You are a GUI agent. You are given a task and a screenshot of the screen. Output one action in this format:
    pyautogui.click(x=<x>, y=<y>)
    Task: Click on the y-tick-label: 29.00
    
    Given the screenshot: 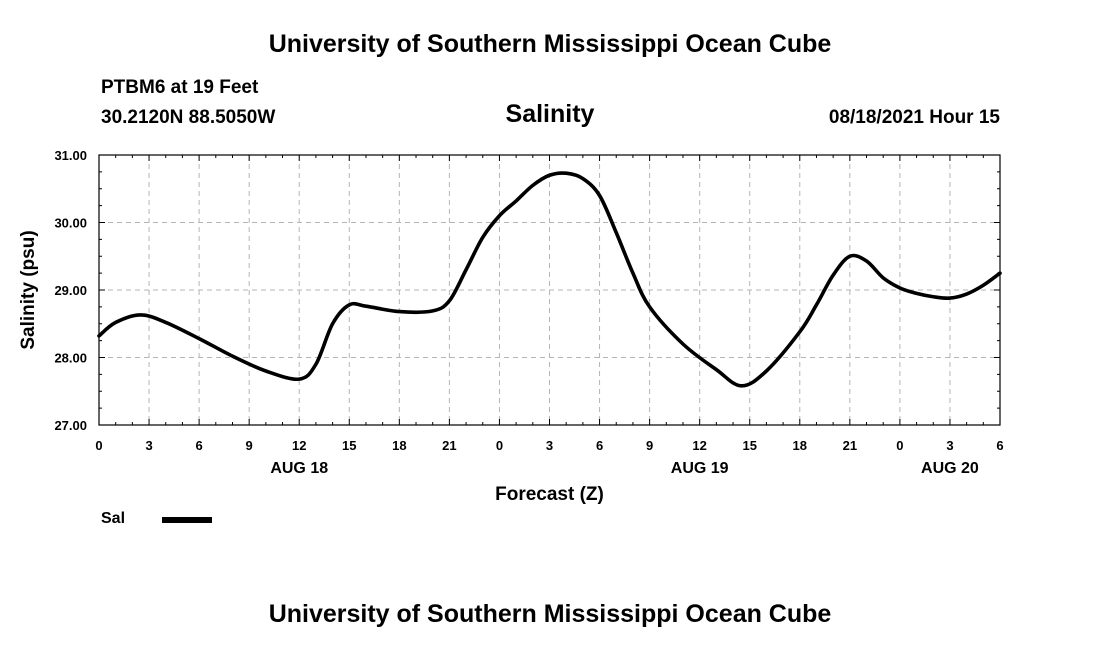 What is the action you would take?
    pyautogui.click(x=70, y=290)
    